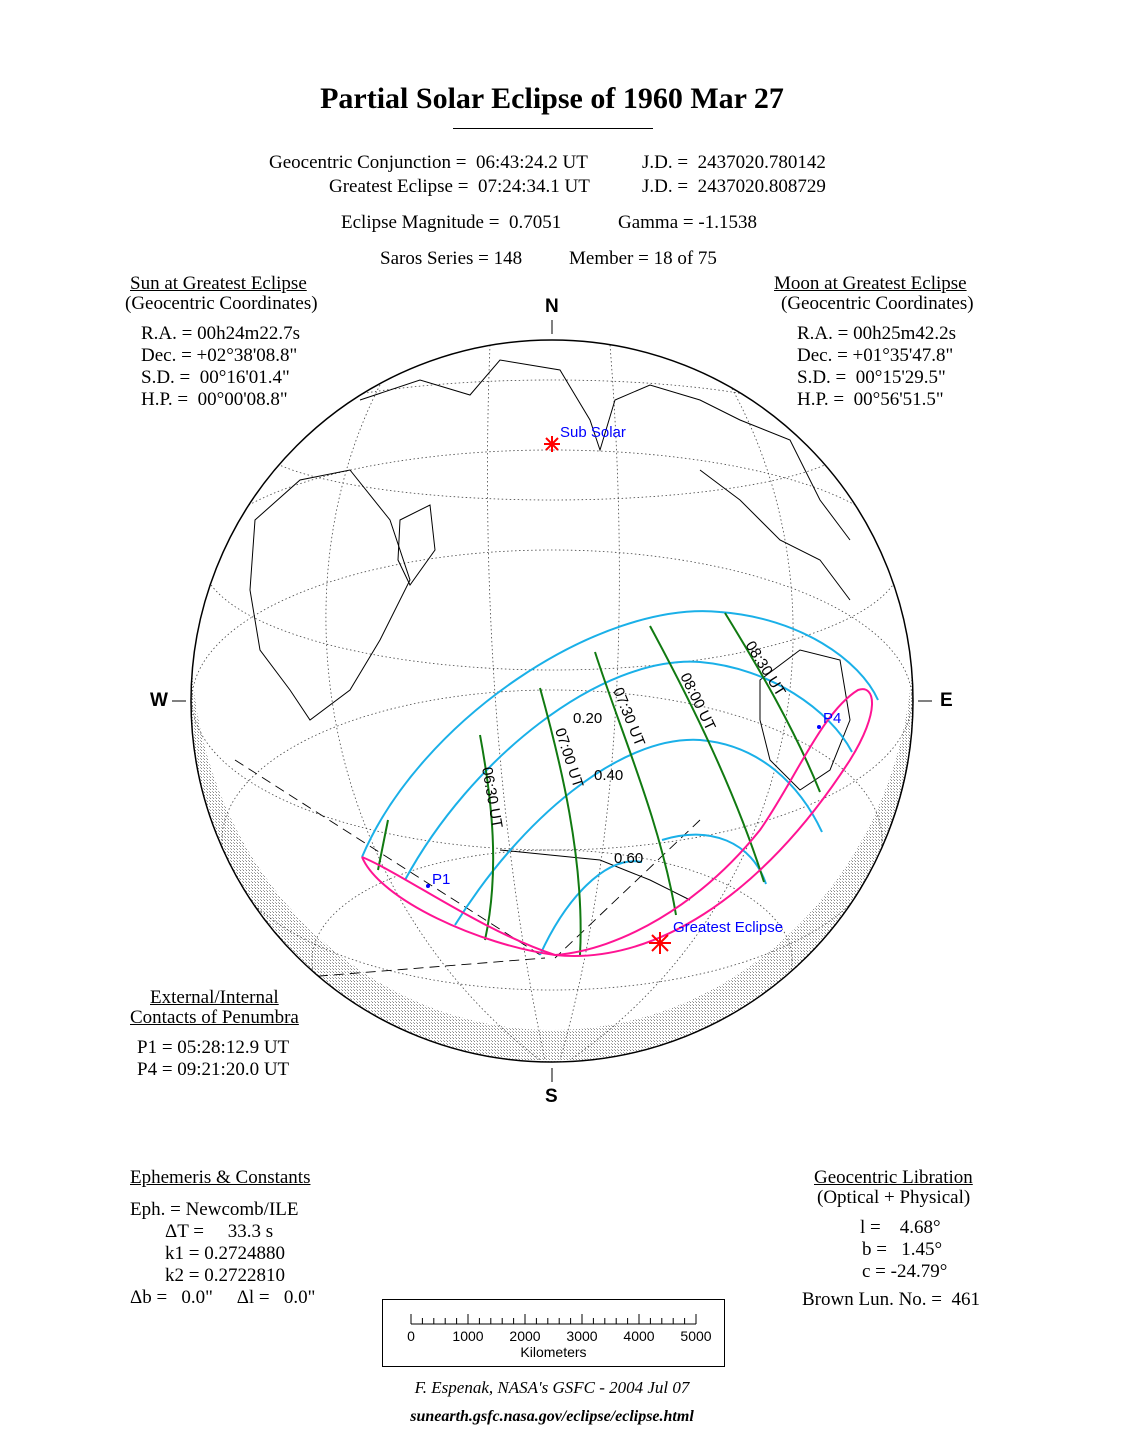 This screenshot has width=1121, height=1452. What do you see at coordinates (608, 775) in the screenshot?
I see `magnitude-label: 0.40` at bounding box center [608, 775].